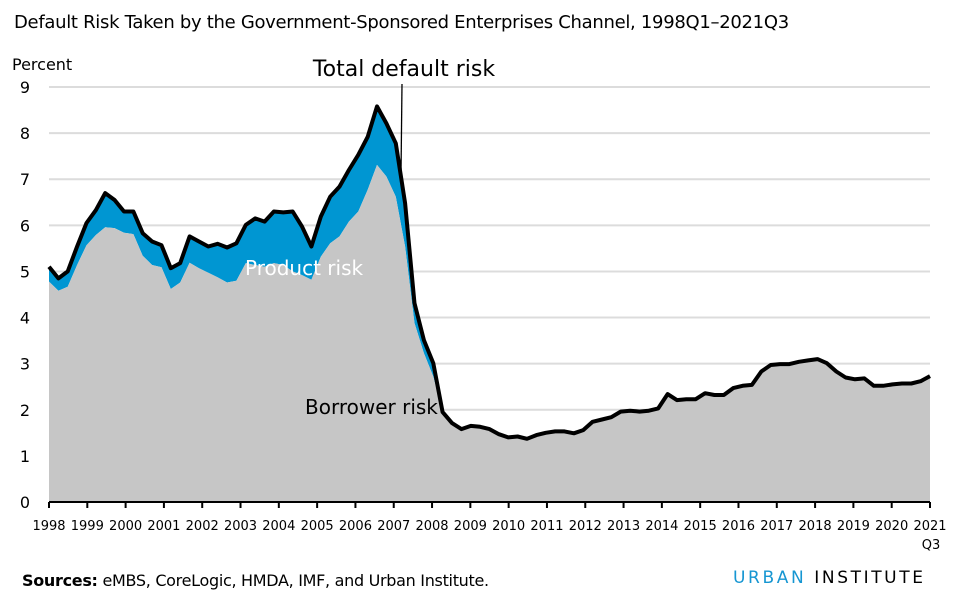 The width and height of the screenshot is (977, 606). What do you see at coordinates (815, 526) in the screenshot?
I see `x-tick-label: 2018` at bounding box center [815, 526].